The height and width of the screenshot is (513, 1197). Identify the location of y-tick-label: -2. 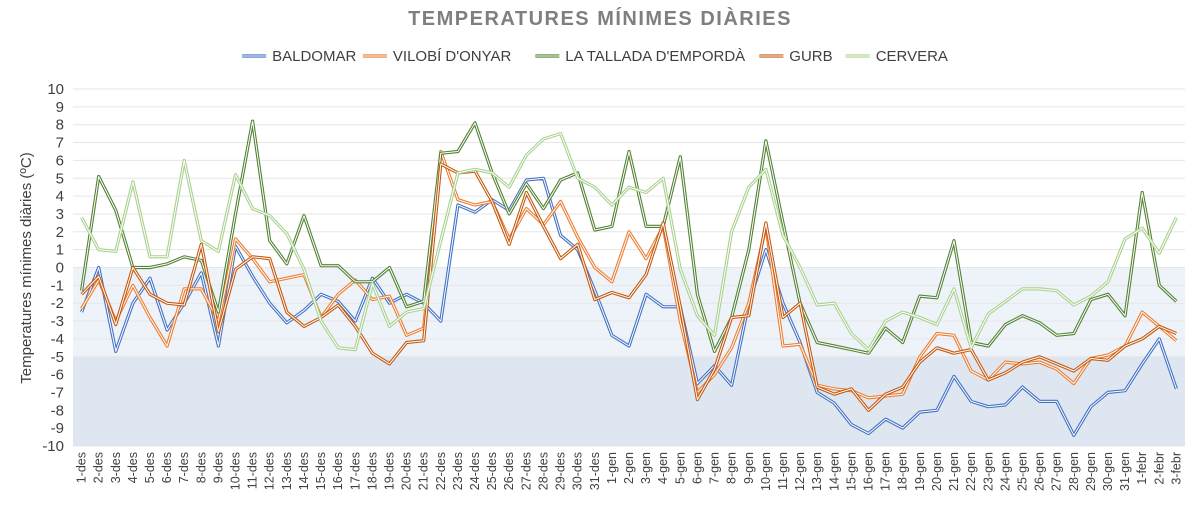
(57, 303).